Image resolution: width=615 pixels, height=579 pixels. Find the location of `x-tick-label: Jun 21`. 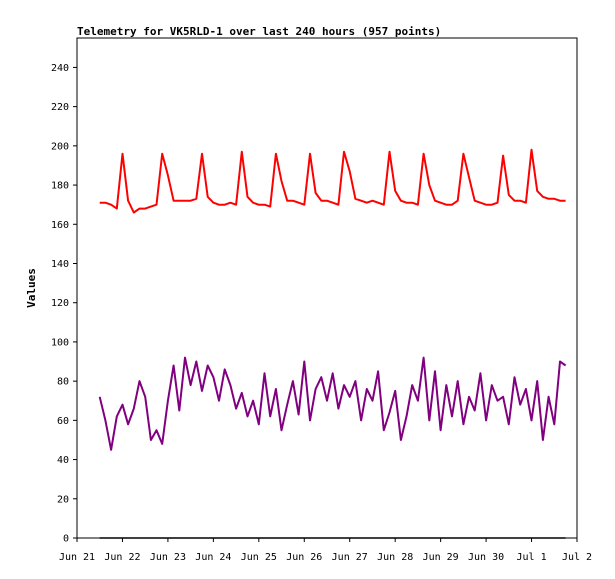

x-tick-label: Jun 21 is located at coordinates (77, 557).